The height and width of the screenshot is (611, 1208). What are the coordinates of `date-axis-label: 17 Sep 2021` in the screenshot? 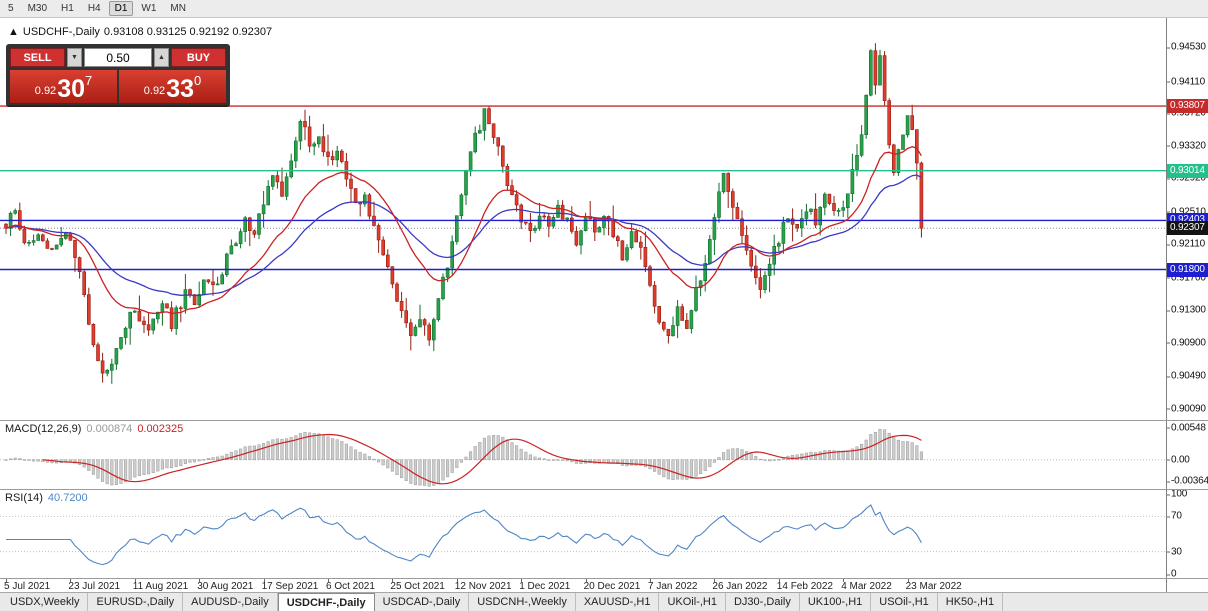 It's located at (290, 586).